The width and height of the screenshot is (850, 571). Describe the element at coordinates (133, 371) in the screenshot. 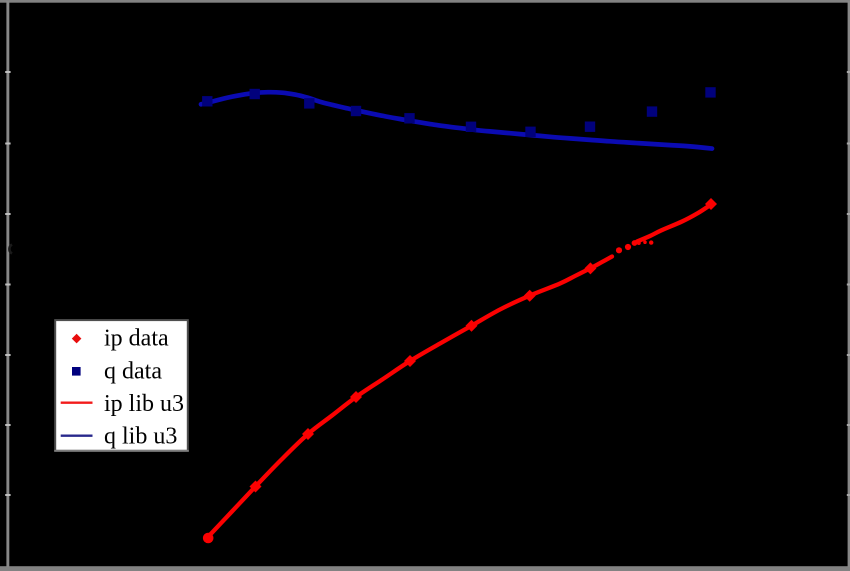

I see `svg-text: q data` at that location.